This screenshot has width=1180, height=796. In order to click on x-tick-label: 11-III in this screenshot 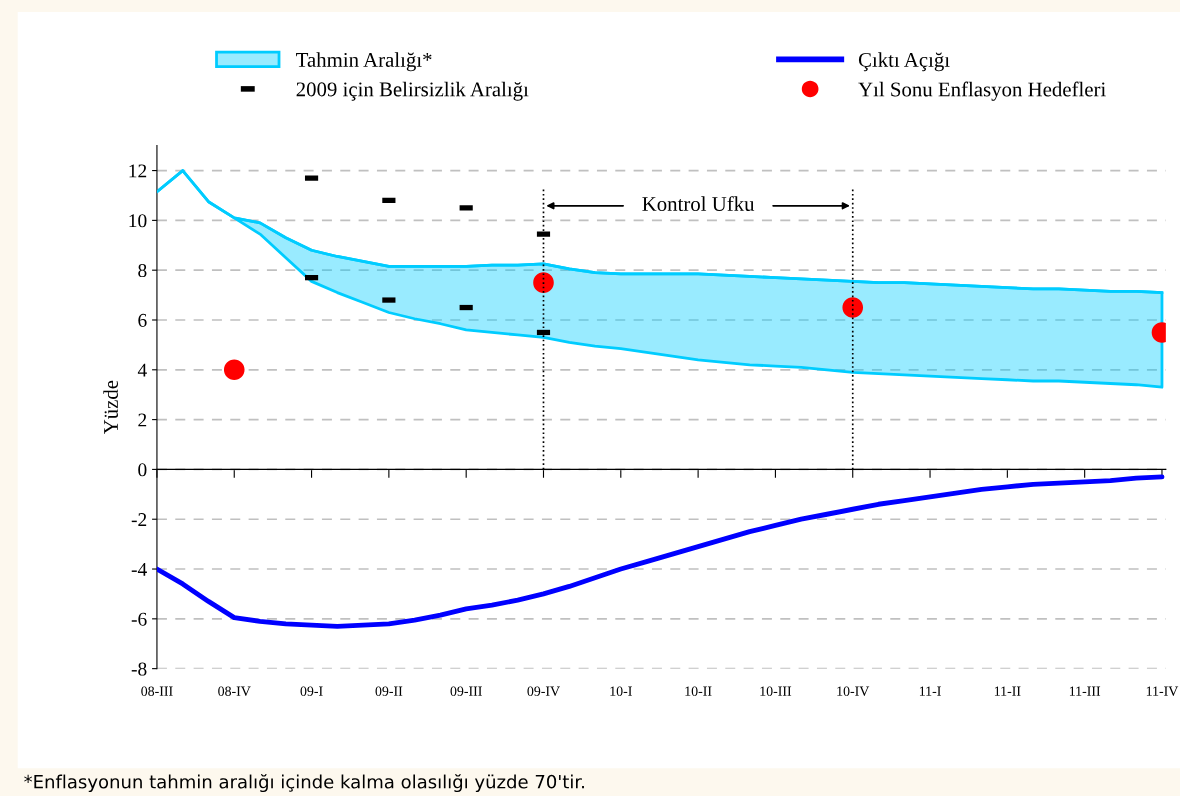, I will do `click(1085, 691)`.